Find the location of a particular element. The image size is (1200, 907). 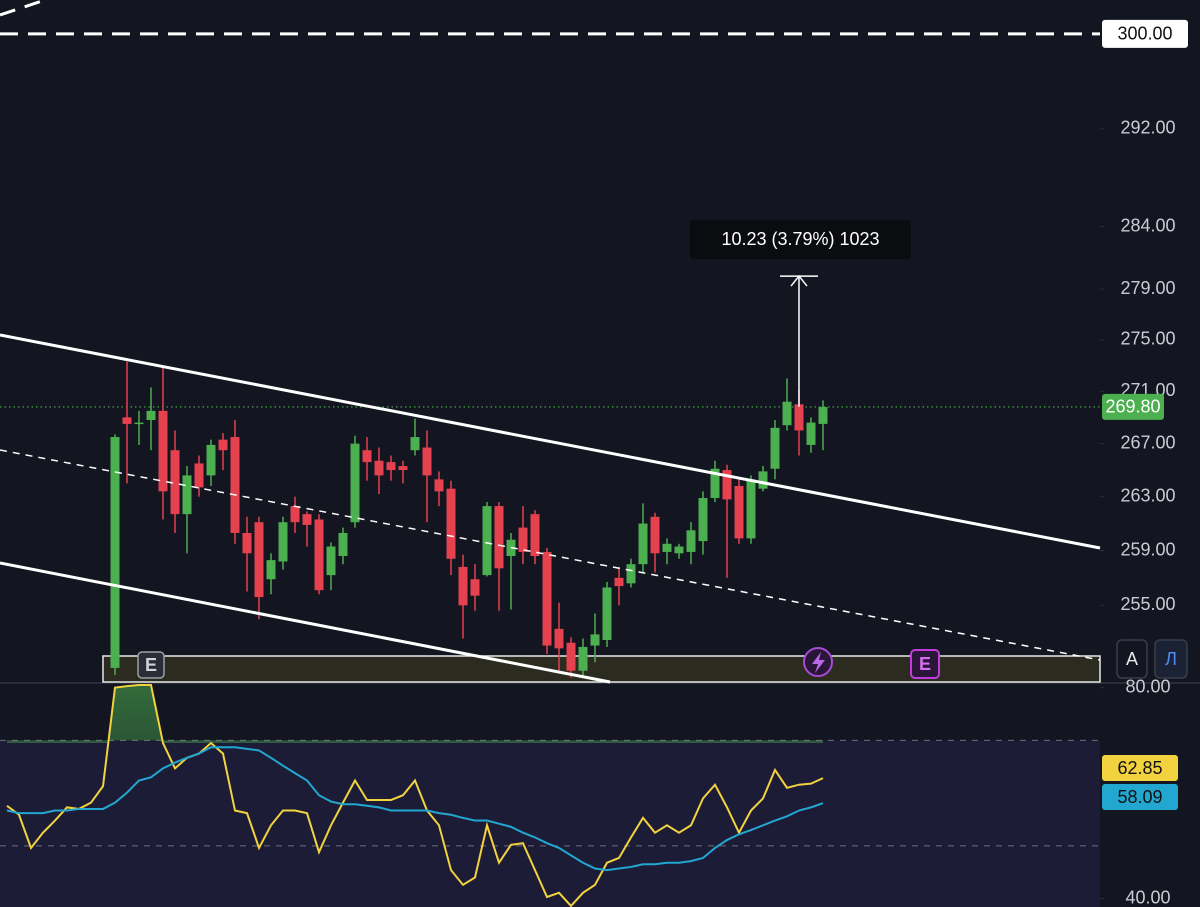

channel-lower is located at coordinates (305, 622).